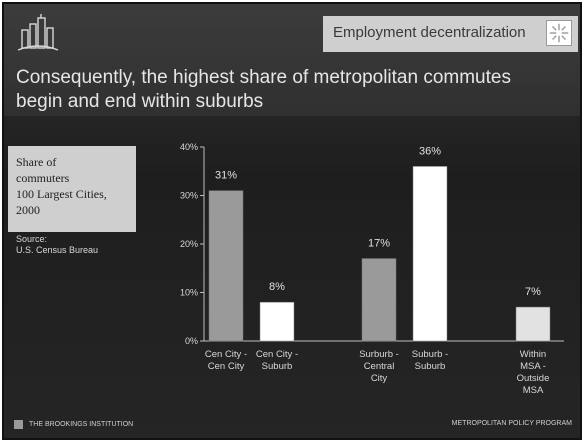 This screenshot has width=586, height=444. What do you see at coordinates (189, 293) in the screenshot?
I see `y-tick-label: 10%` at bounding box center [189, 293].